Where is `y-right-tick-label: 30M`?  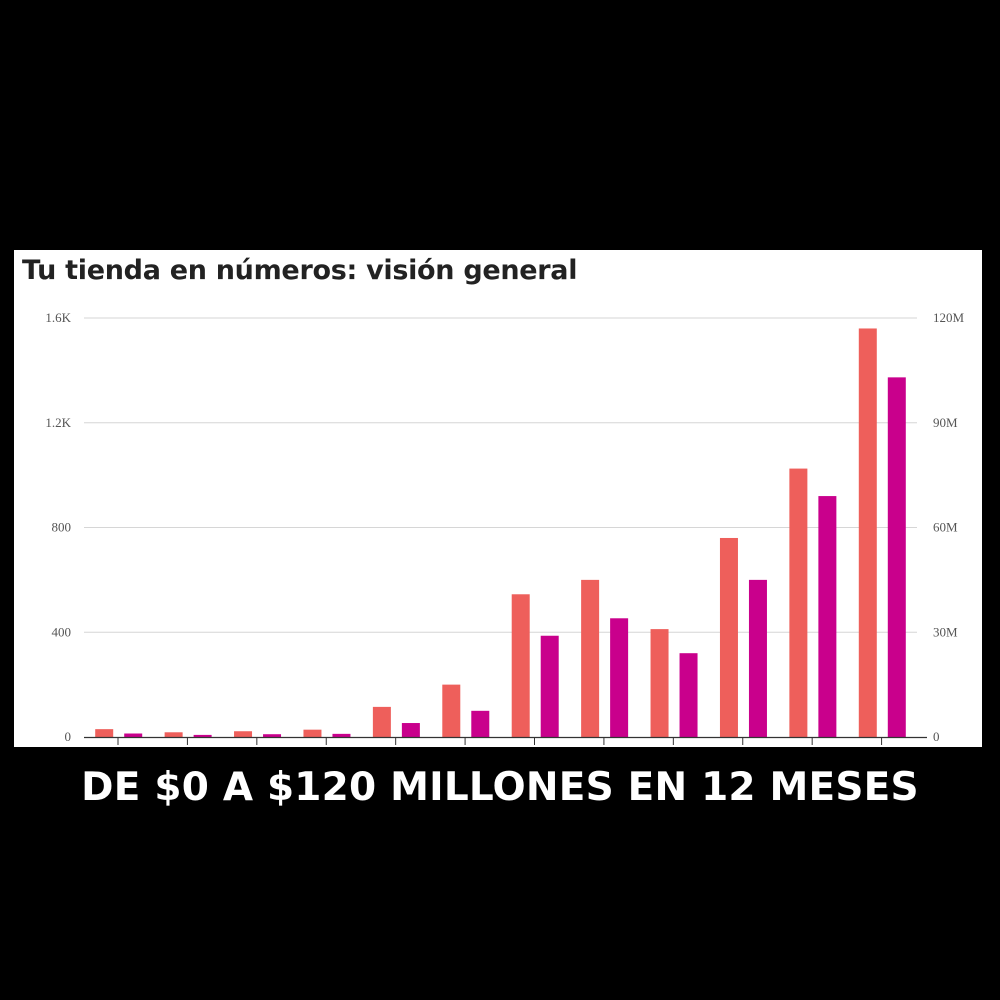
y-right-tick-label: 30M is located at coordinates (945, 631).